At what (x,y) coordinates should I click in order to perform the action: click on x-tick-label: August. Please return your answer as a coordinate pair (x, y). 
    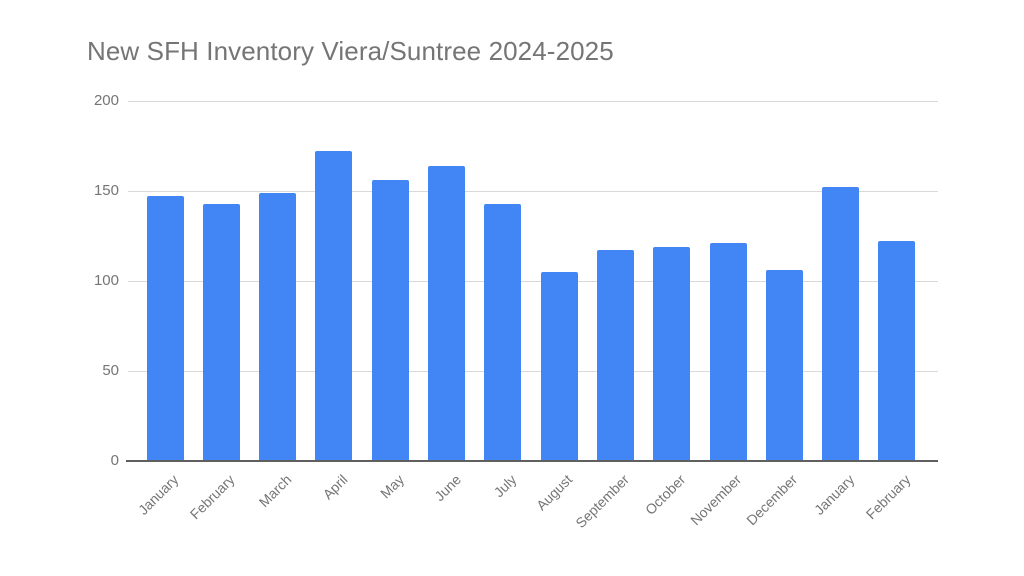
    Looking at the image, I should click on (554, 492).